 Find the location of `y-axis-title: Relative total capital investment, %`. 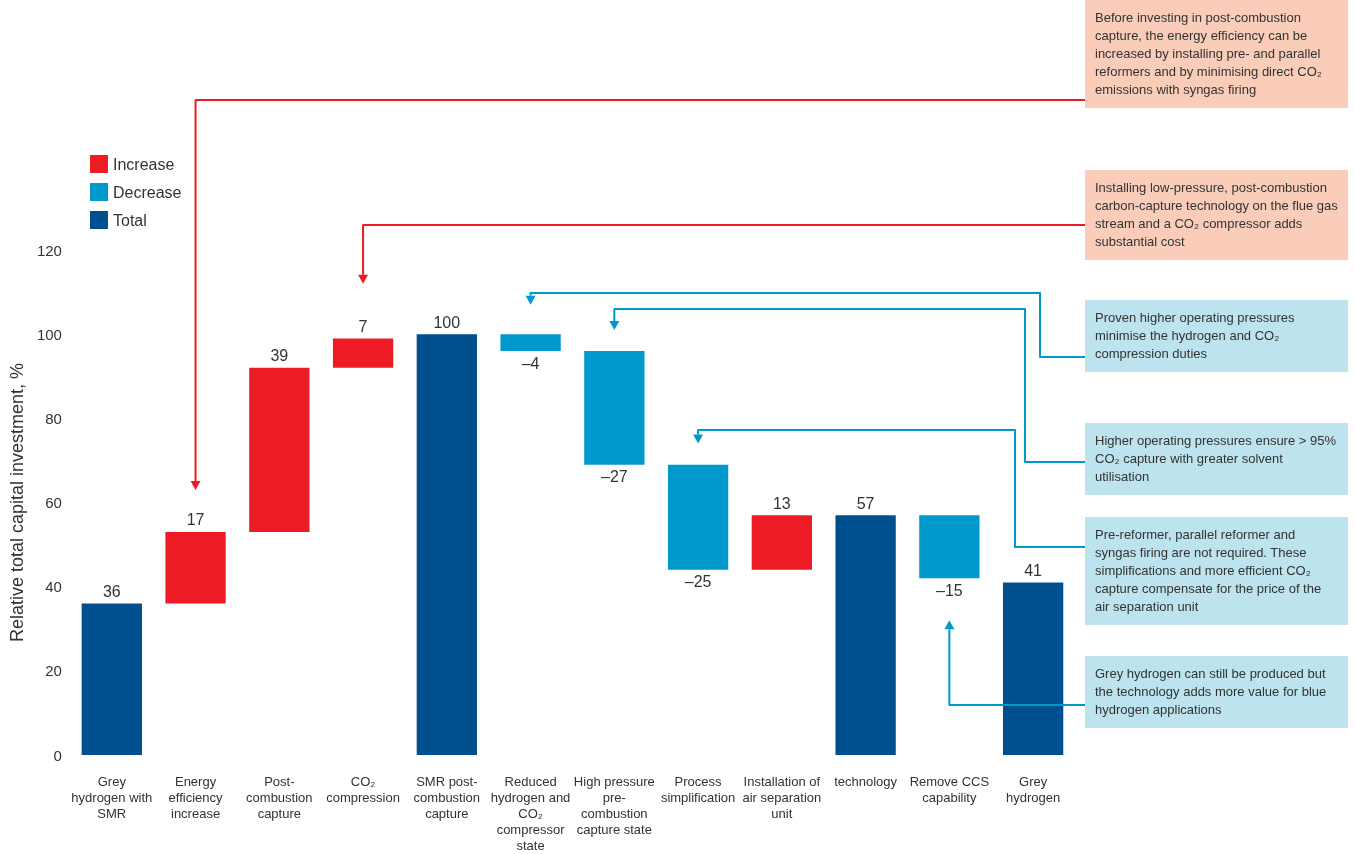

y-axis-title: Relative total capital investment, % is located at coordinates (17, 502).